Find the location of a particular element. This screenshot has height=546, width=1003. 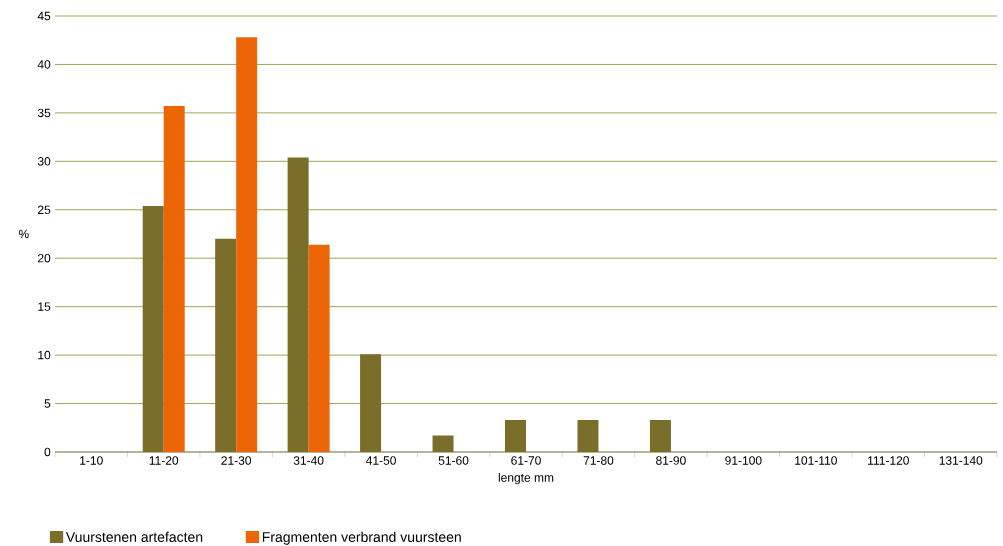

x-axis-title: lengte mm is located at coordinates (526, 479).